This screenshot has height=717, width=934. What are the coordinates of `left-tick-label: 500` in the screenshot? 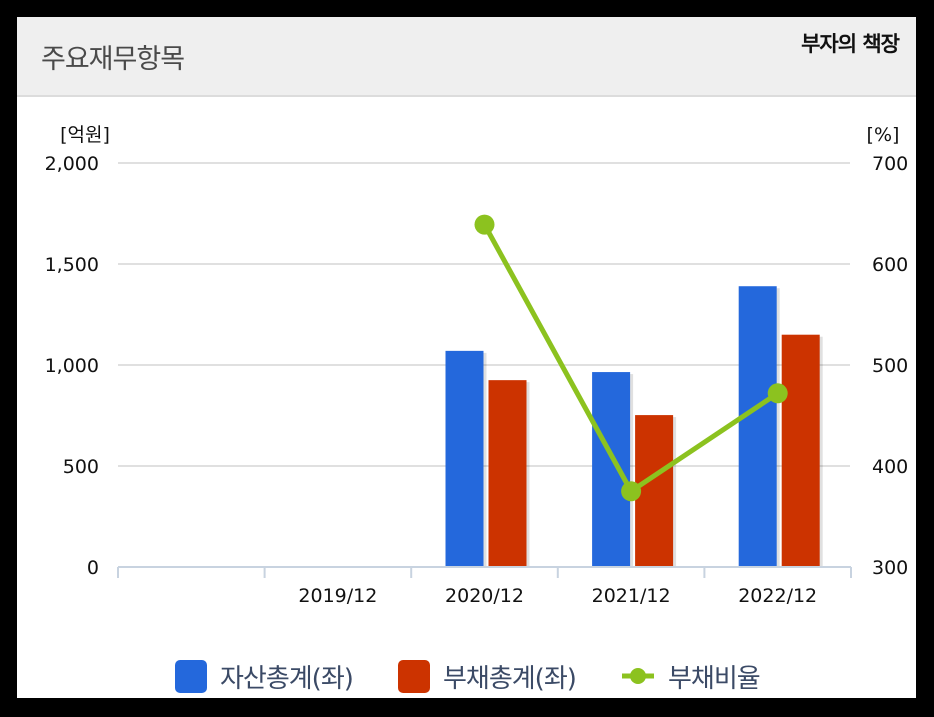 It's located at (81, 467).